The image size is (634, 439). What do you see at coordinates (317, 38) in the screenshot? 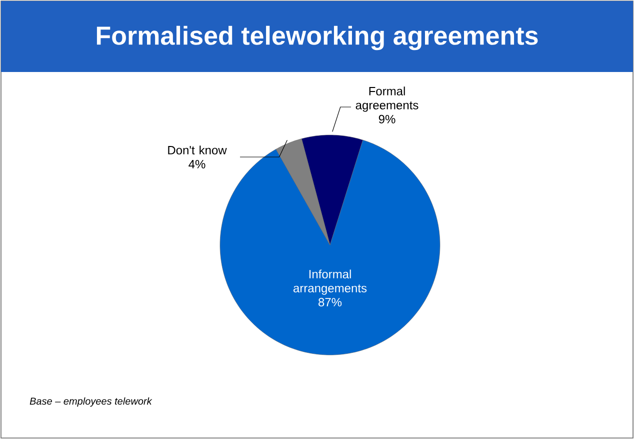
I see `chart-title: Formalised teleworking agreements` at bounding box center [317, 38].